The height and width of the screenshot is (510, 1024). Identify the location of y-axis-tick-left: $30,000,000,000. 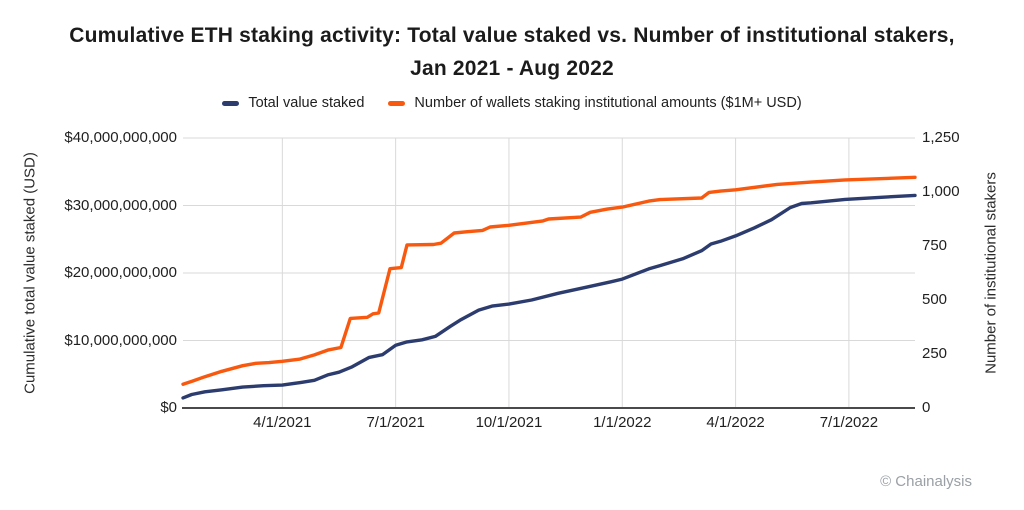
(120, 205).